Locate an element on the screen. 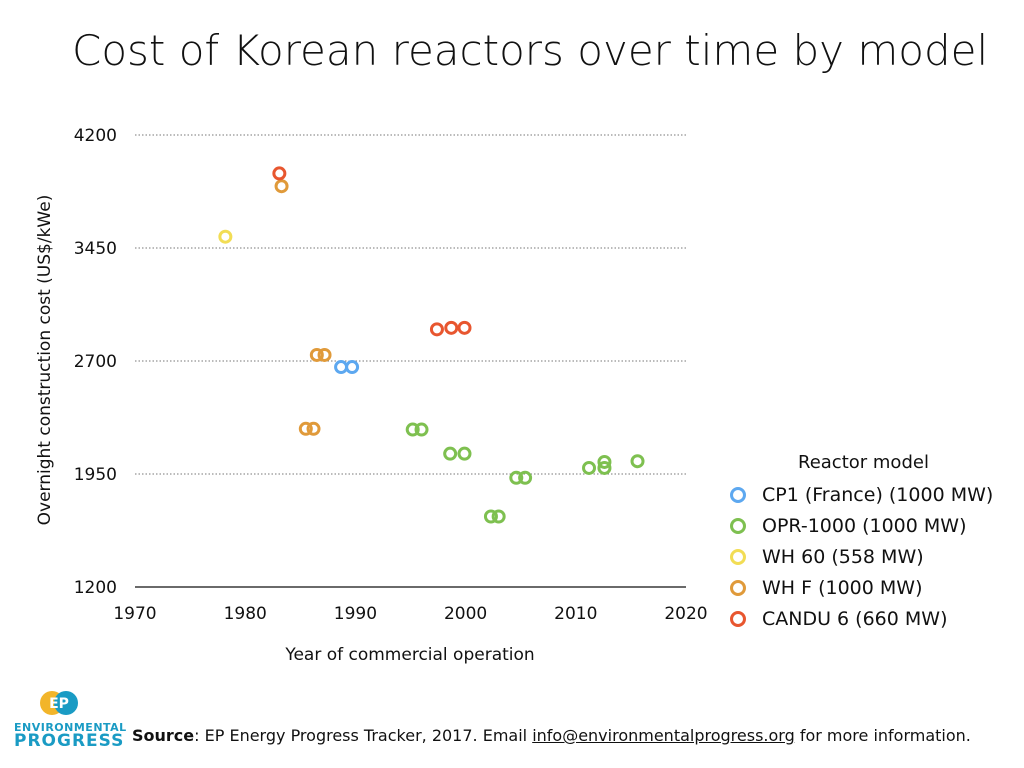  legend-label: CANDU 6 (660 MW) is located at coordinates (855, 618).